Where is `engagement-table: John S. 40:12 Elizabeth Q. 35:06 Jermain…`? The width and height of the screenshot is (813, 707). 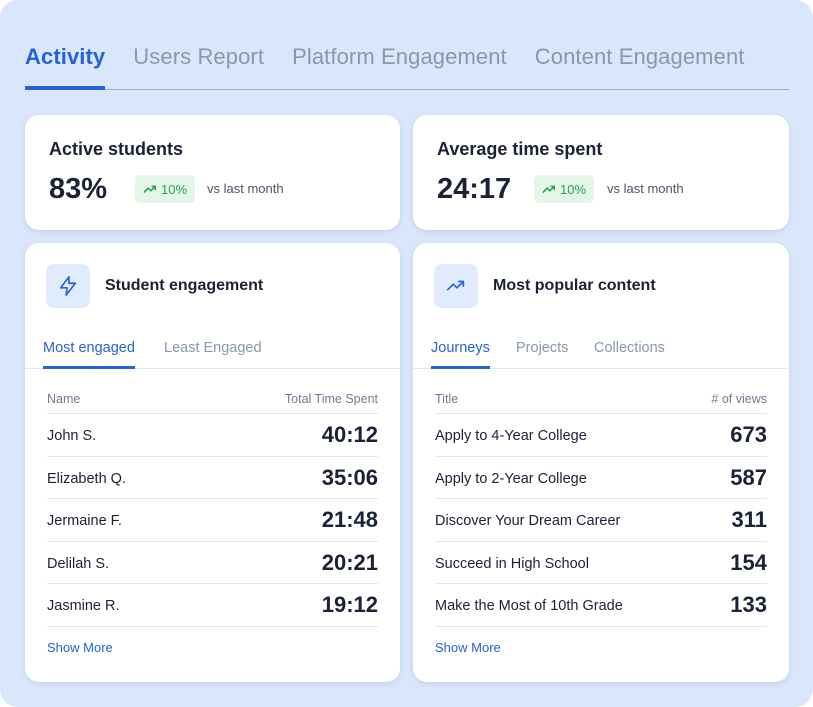 engagement-table: John S. 40:12 Elizabeth Q. 35:06 Jermain… is located at coordinates (212, 520).